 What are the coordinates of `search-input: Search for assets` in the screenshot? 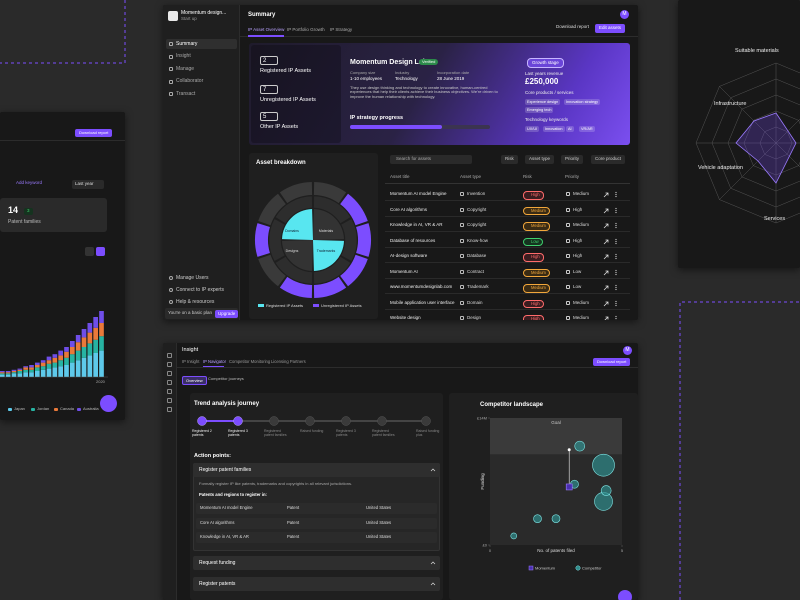 It's located at (431, 159).